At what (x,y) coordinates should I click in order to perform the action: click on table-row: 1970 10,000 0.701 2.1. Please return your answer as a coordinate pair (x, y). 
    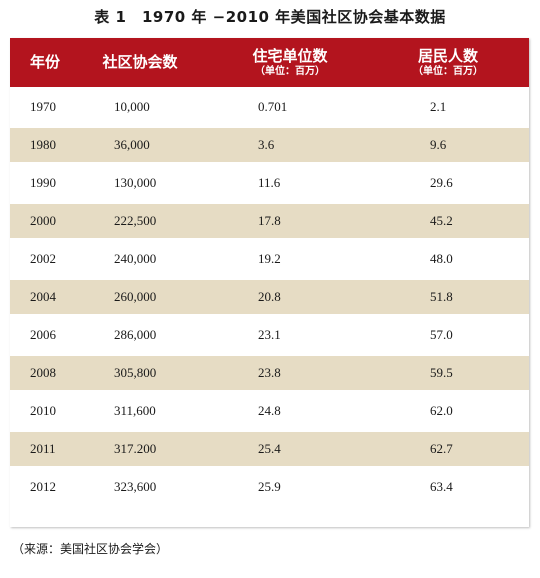
    Looking at the image, I should click on (269, 107).